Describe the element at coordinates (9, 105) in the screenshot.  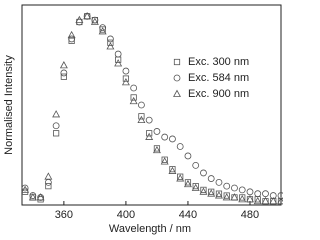
I see `y-axis-label: Normalised Intensity` at that location.